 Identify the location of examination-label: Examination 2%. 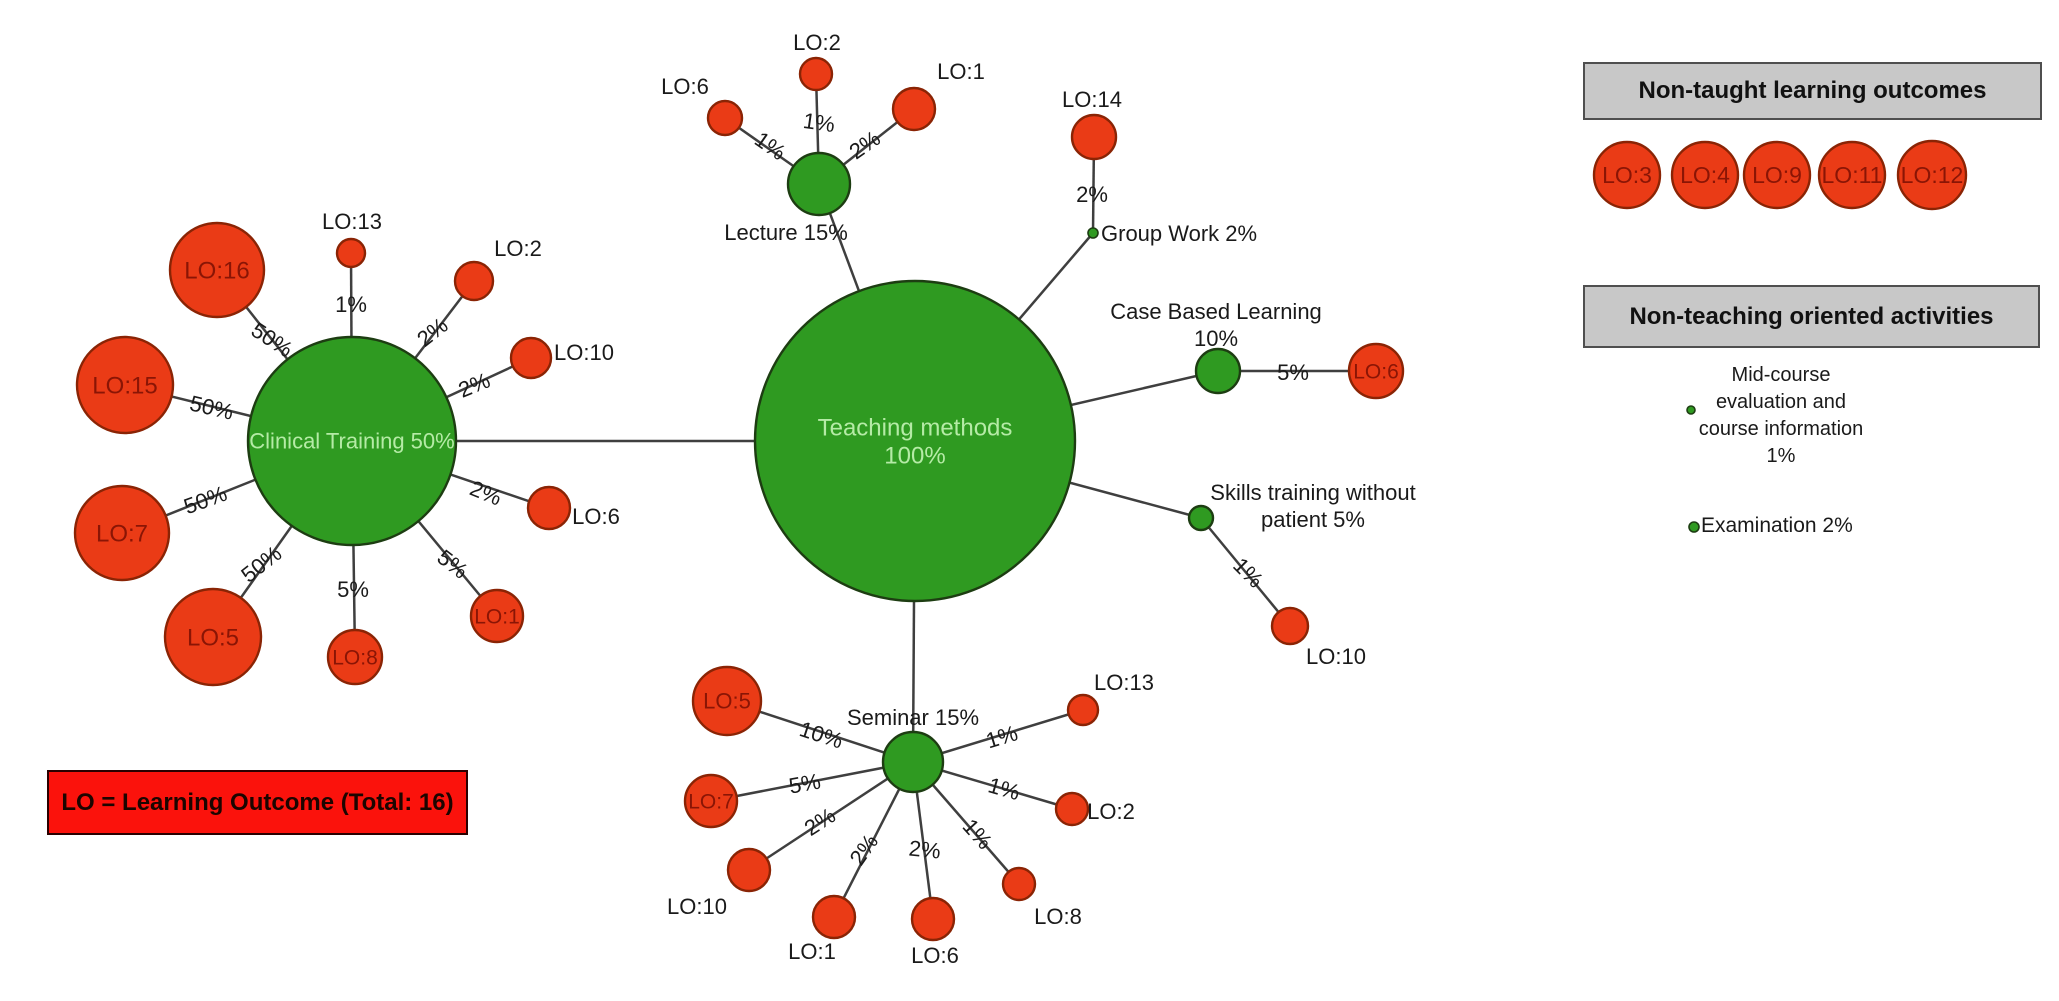
(1777, 525).